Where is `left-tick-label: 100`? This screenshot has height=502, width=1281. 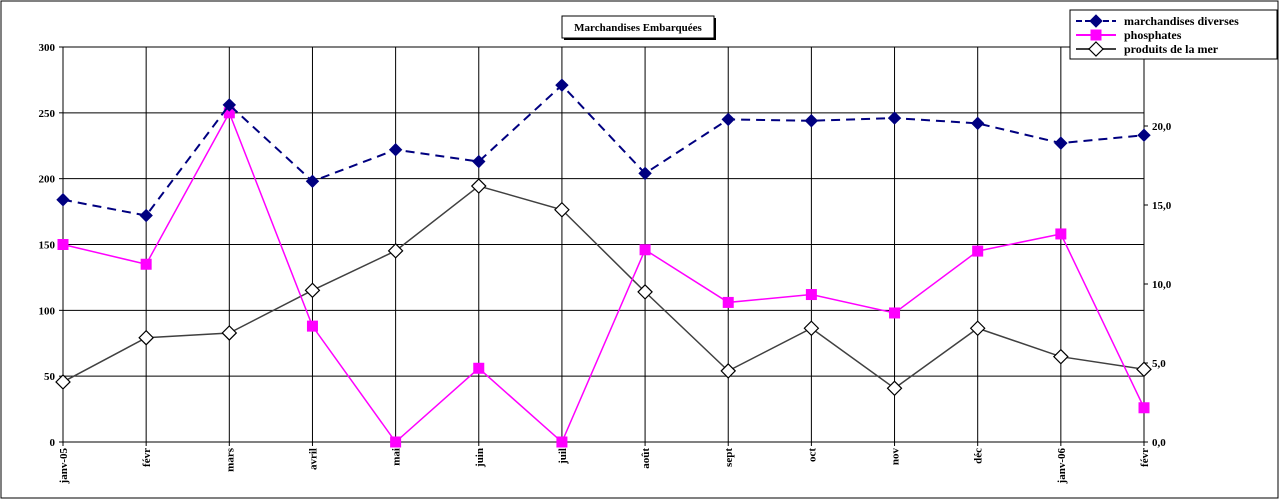
left-tick-label: 100 is located at coordinates (47, 311).